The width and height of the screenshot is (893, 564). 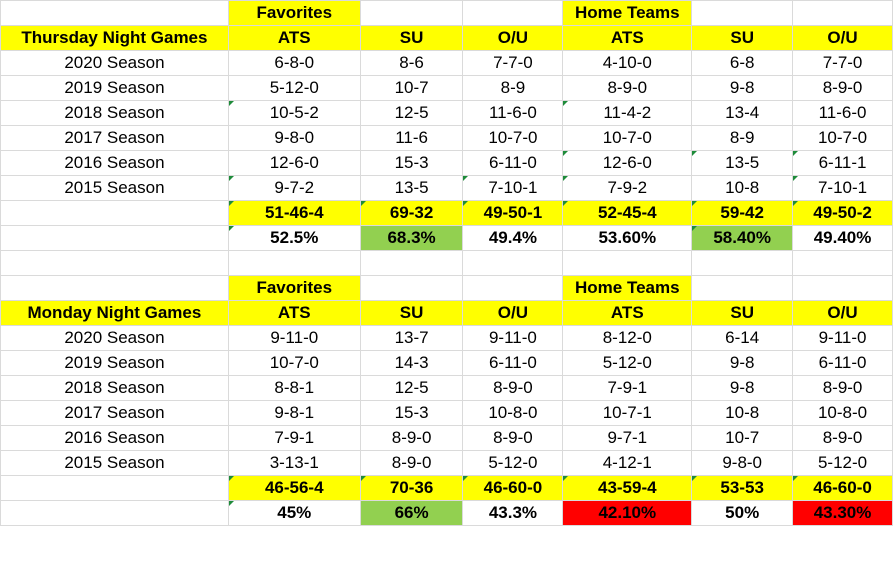 I want to click on total-cell: 46-60-0, so click(x=513, y=488).